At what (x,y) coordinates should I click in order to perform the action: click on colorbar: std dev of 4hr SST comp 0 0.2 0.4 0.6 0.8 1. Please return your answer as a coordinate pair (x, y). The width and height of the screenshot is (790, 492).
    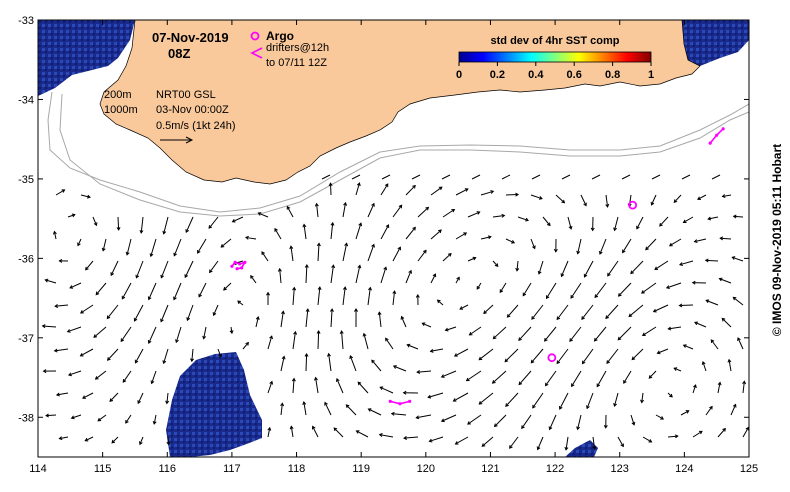
    Looking at the image, I should click on (555, 58).